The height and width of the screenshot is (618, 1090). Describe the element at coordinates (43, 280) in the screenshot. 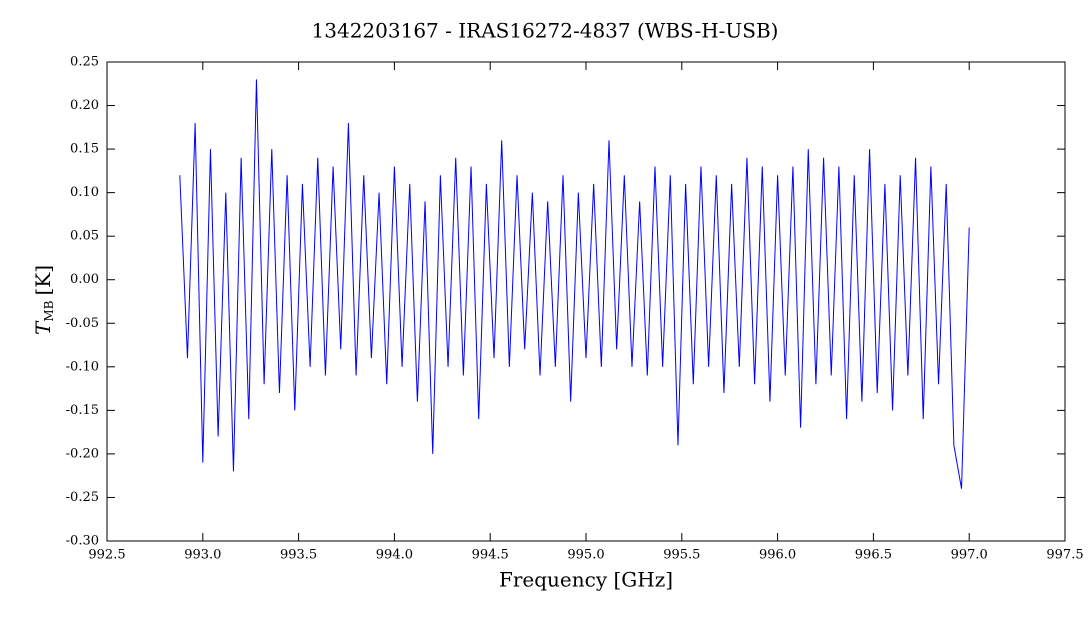

I see `y-label-unit: [K]` at that location.